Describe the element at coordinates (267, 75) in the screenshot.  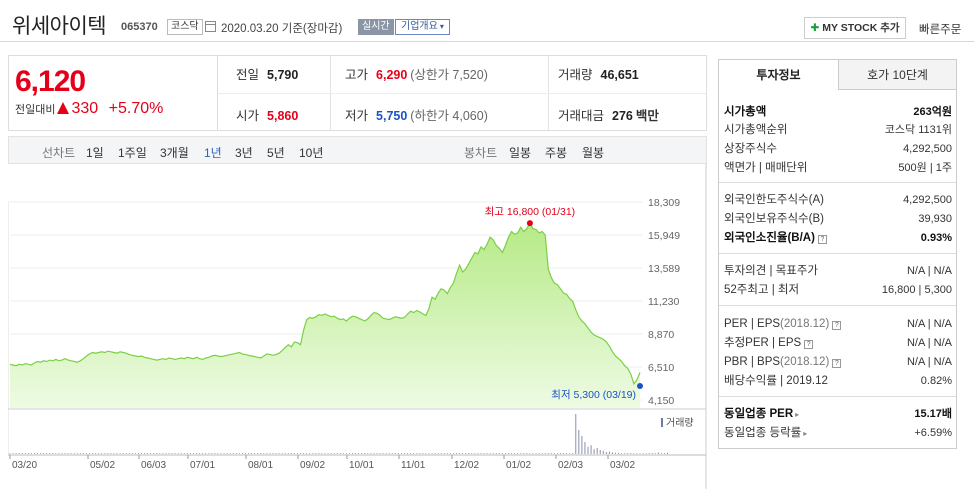
I see `prev-close: 전일 5,790` at that location.